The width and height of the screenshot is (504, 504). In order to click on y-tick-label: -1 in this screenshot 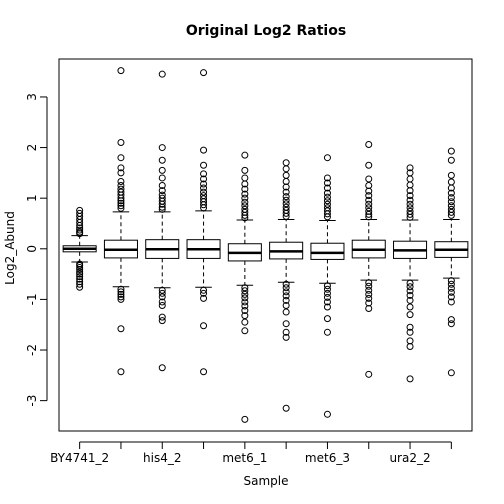, I will do `click(32, 299)`.